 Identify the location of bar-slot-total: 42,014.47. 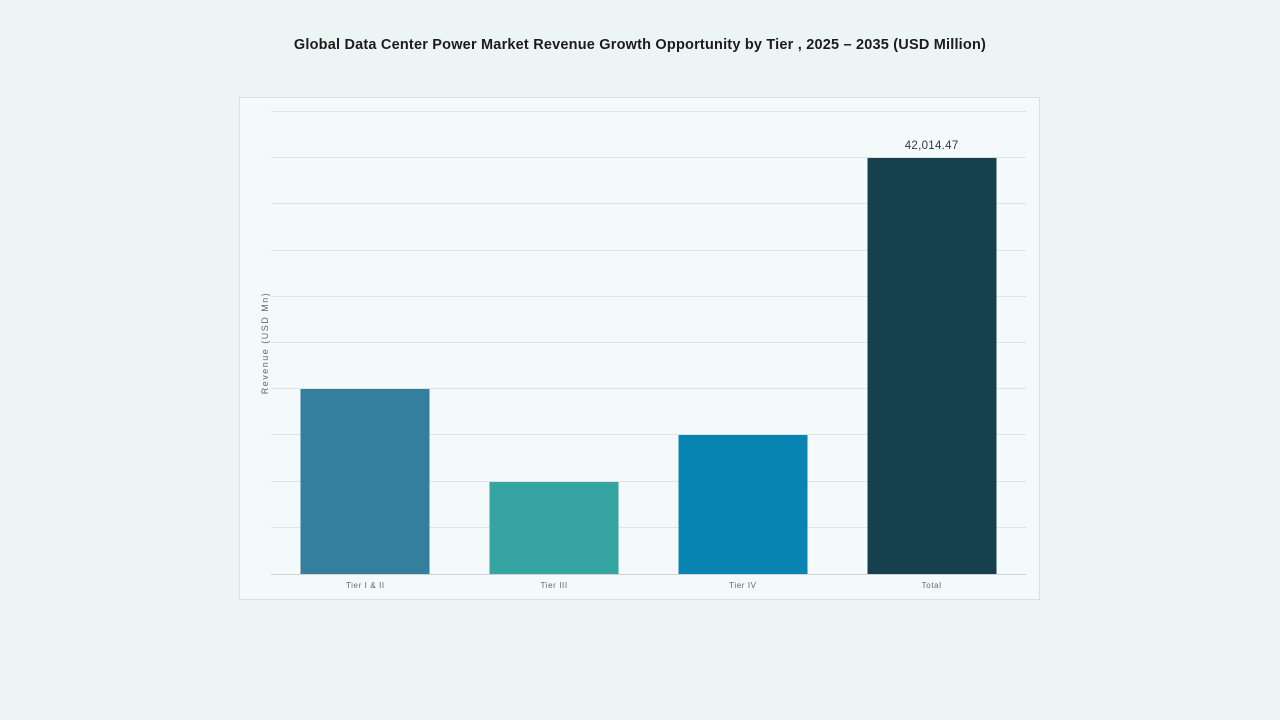
(931, 343).